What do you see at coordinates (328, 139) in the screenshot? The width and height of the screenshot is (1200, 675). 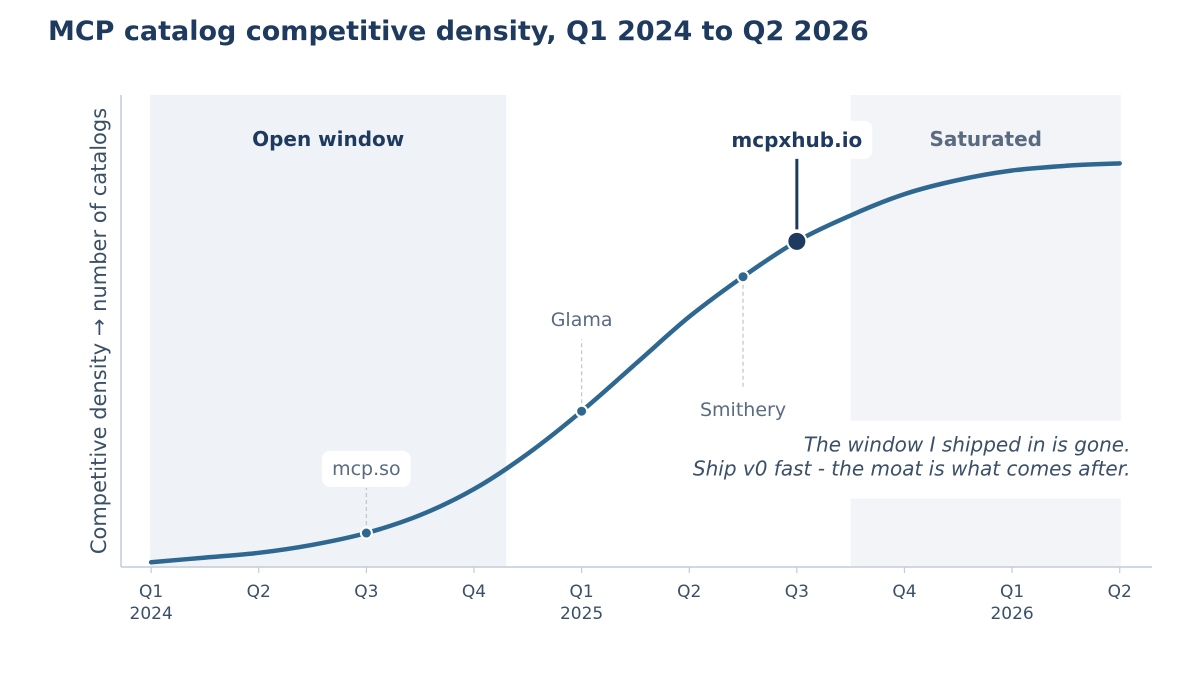 I see `region-label-open-window: Open window` at bounding box center [328, 139].